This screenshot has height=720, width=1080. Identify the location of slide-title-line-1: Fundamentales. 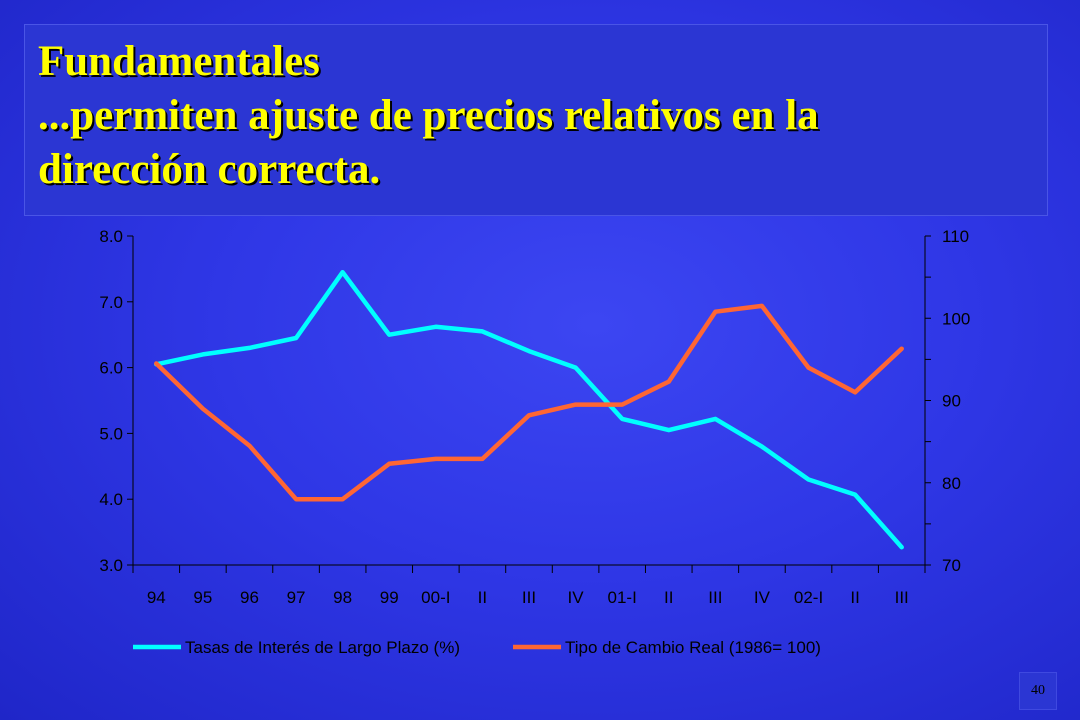
(179, 61).